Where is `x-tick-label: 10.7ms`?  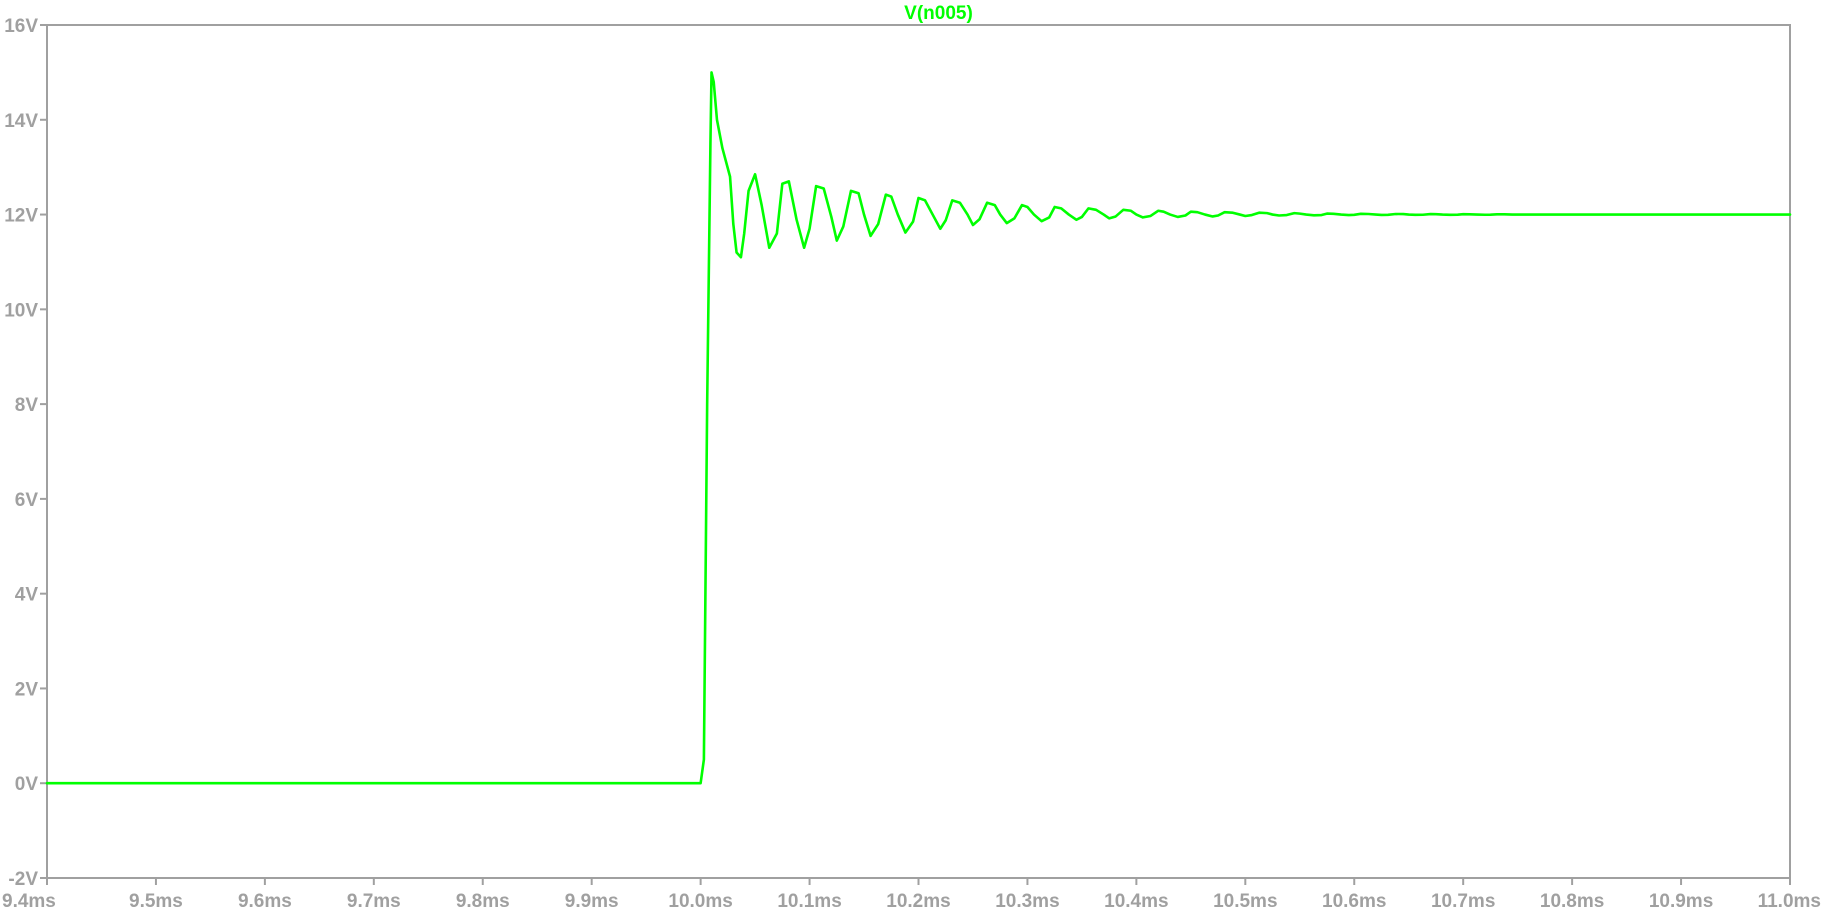
x-tick-label: 10.7ms is located at coordinates (1463, 901).